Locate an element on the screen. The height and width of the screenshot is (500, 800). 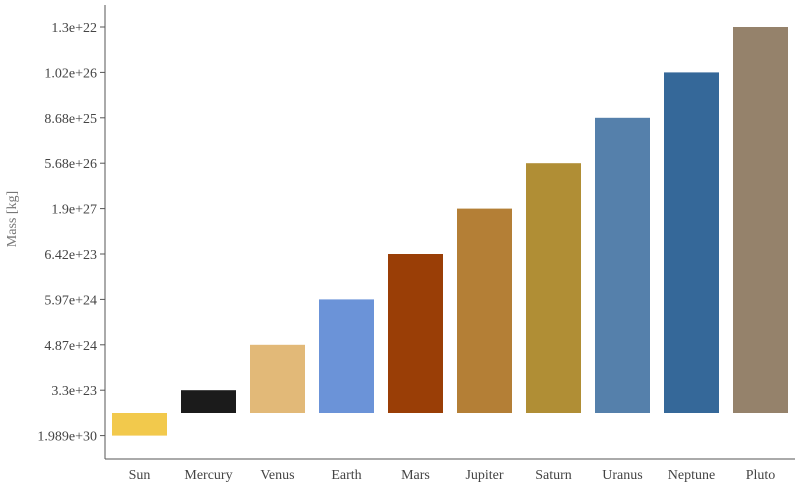
y-tick-label: 5.97e+24 is located at coordinates (70, 300).